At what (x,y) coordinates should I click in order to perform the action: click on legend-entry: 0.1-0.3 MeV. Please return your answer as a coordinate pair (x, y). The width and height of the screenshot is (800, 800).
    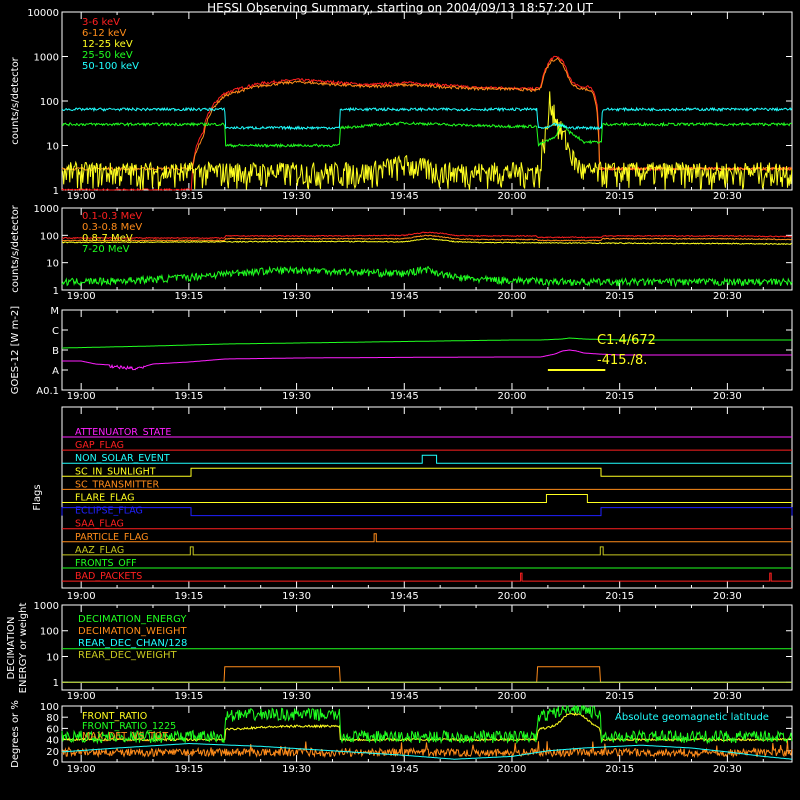
    Looking at the image, I should click on (112, 216).